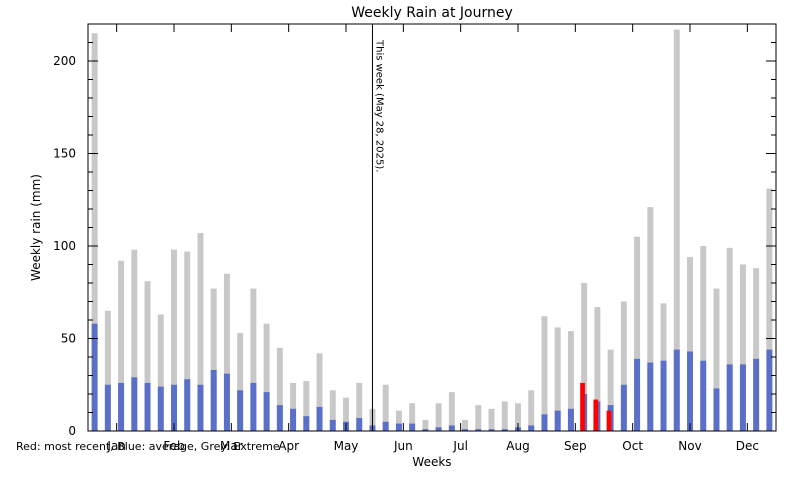  What do you see at coordinates (431, 462) in the screenshot?
I see `x-axis-label: Weeks` at bounding box center [431, 462].